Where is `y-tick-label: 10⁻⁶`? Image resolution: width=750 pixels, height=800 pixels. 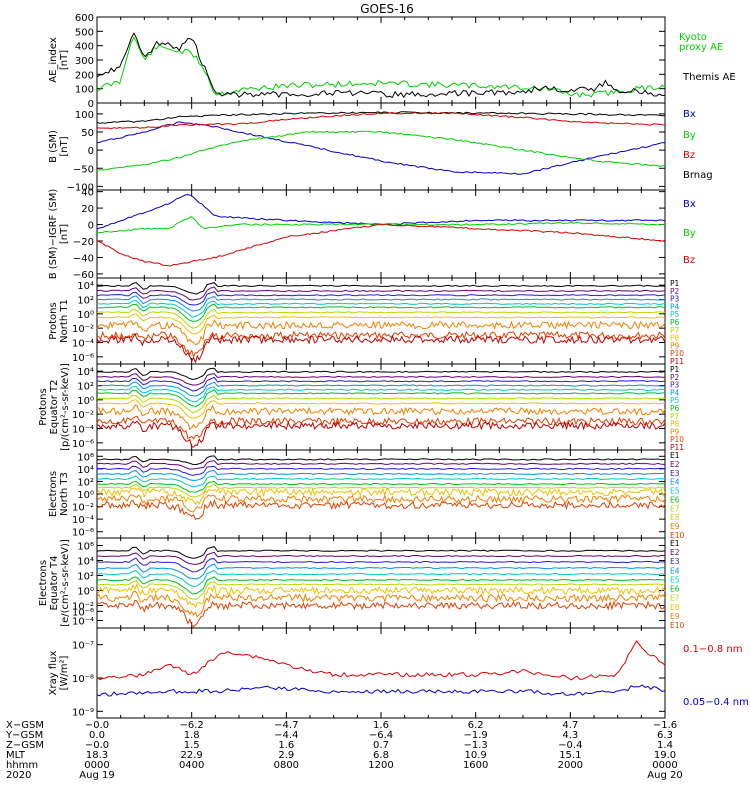 y-tick-label: 10⁻⁶ is located at coordinates (83, 533).